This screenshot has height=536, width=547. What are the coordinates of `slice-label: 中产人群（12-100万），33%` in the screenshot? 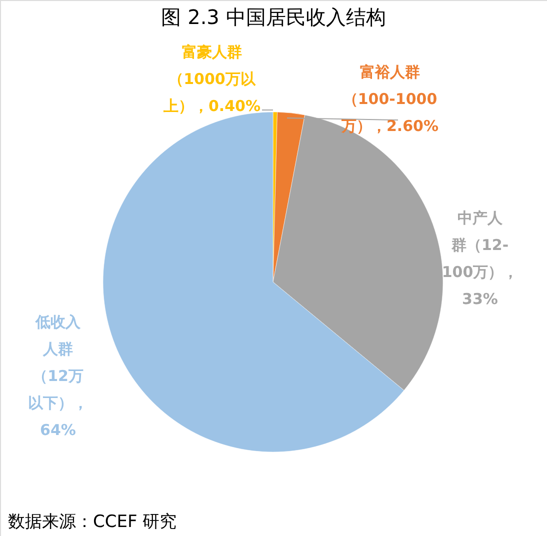 It's located at (480, 258).